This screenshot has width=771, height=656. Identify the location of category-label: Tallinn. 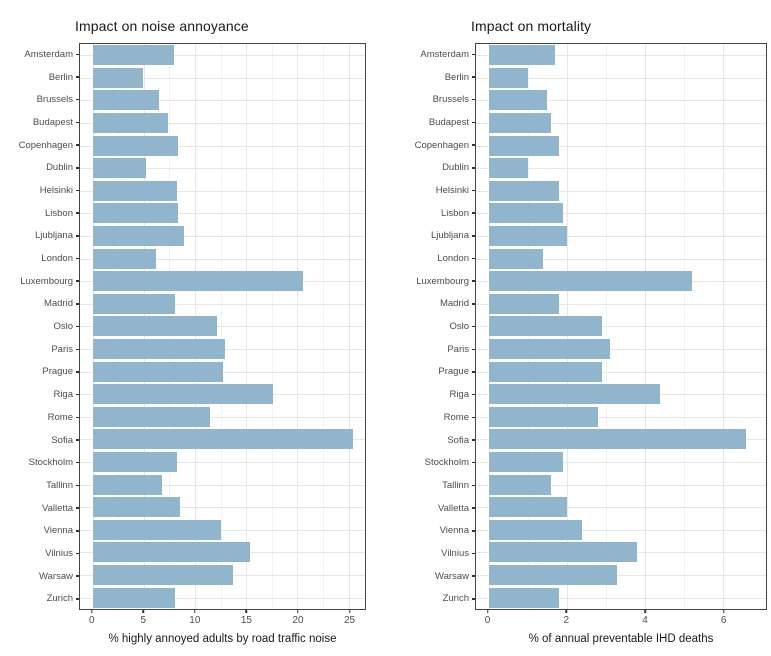
(455, 485).